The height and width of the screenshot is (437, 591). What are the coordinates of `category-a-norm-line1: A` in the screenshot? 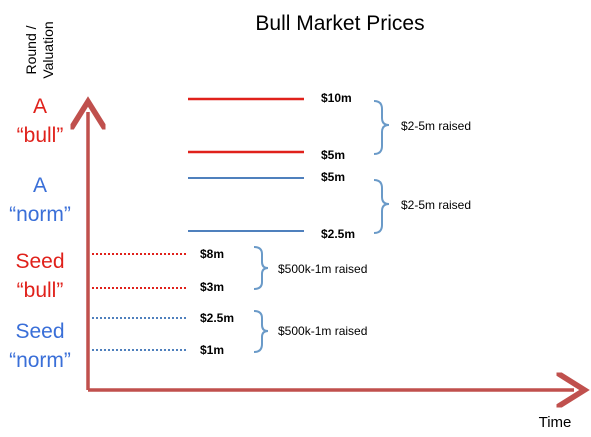 It's located at (40, 185).